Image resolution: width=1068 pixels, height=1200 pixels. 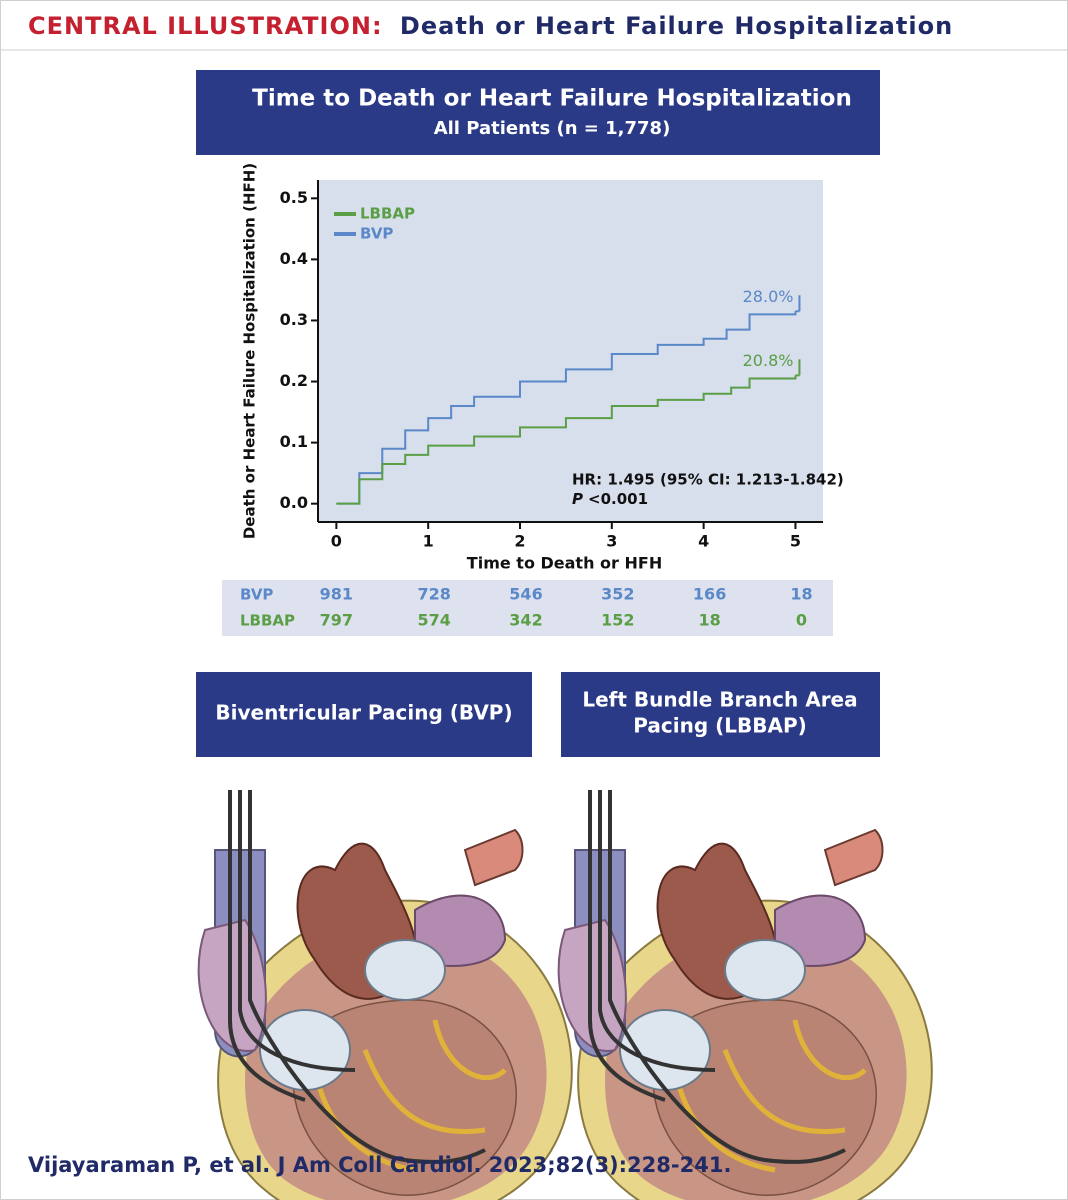 I want to click on hr-annotation: HR: 1.495 (95% CI: 1.213-1.842), so click(x=708, y=480).